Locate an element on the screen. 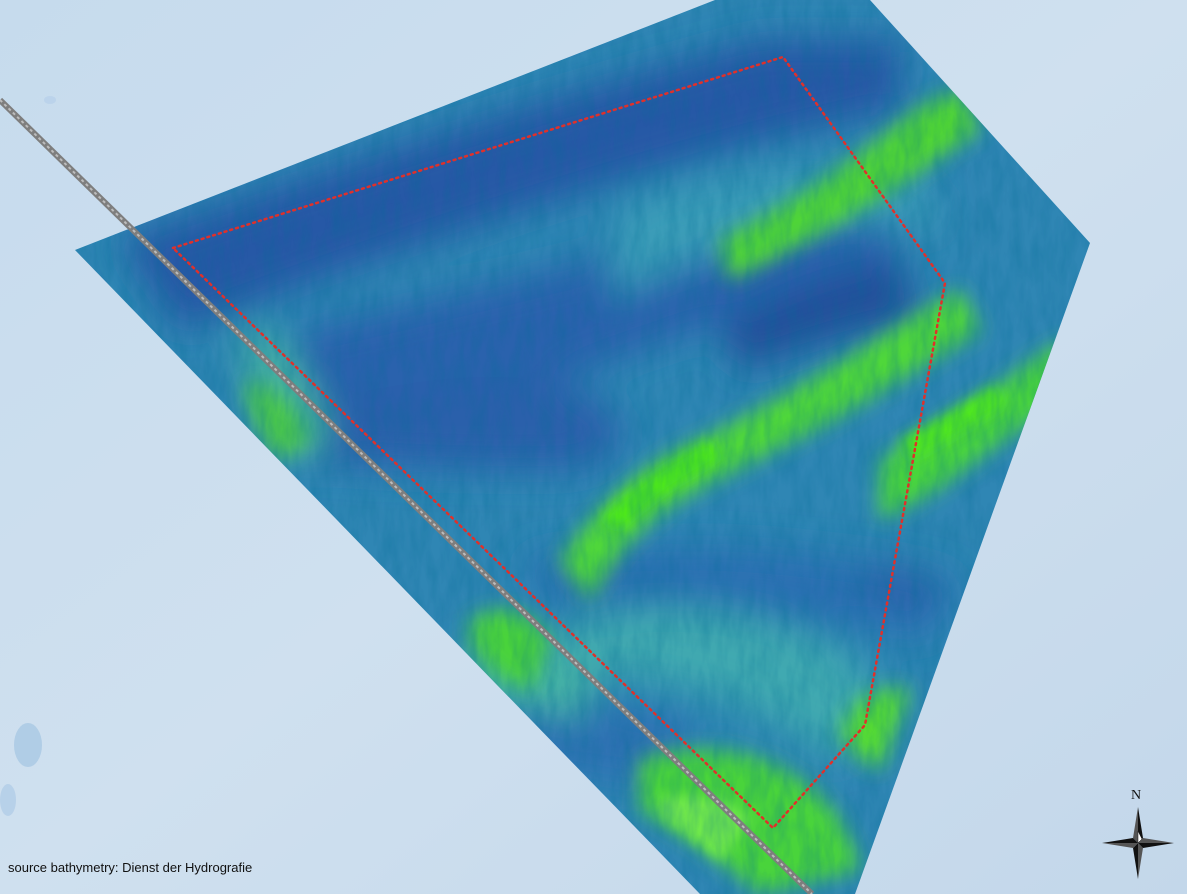 Image resolution: width=1187 pixels, height=894 pixels. compass-rose-icon is located at coordinates (1138, 843).